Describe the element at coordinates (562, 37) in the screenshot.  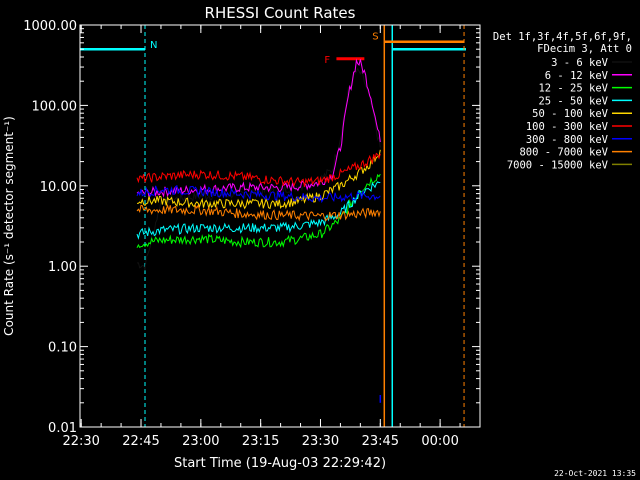
I see `legend-header: Det 1f,3f,4f,5f,6f,9f,` at that location.